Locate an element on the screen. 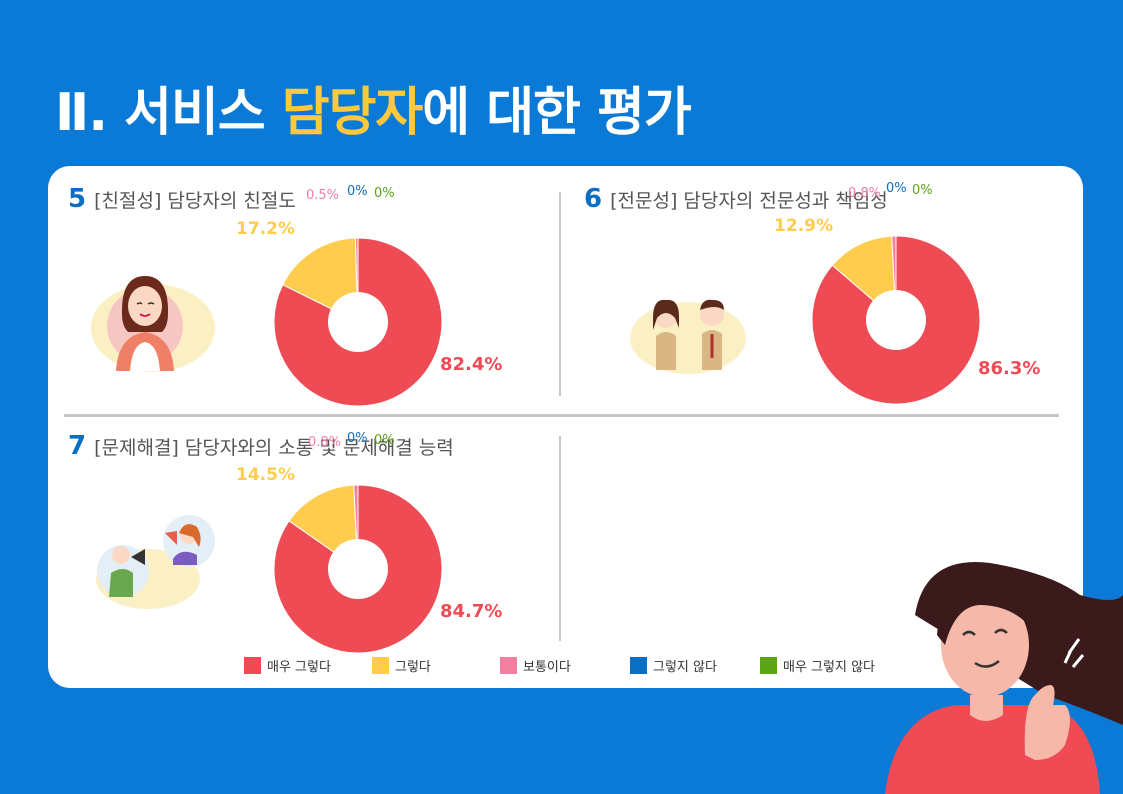  slice-label-2: 12.9% is located at coordinates (803, 226).